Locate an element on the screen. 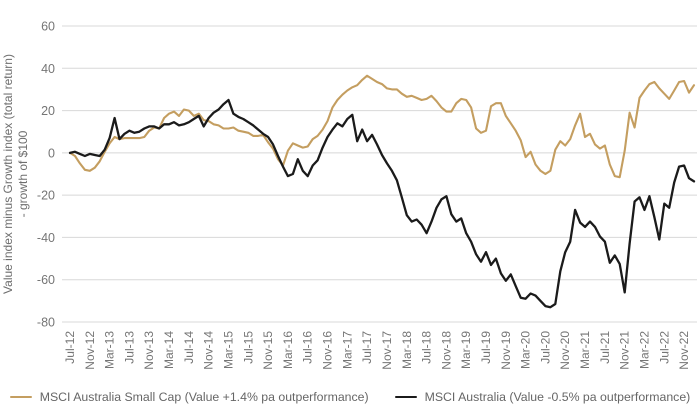 The height and width of the screenshot is (411, 700). y-tick-label: 0 is located at coordinates (51, 153).